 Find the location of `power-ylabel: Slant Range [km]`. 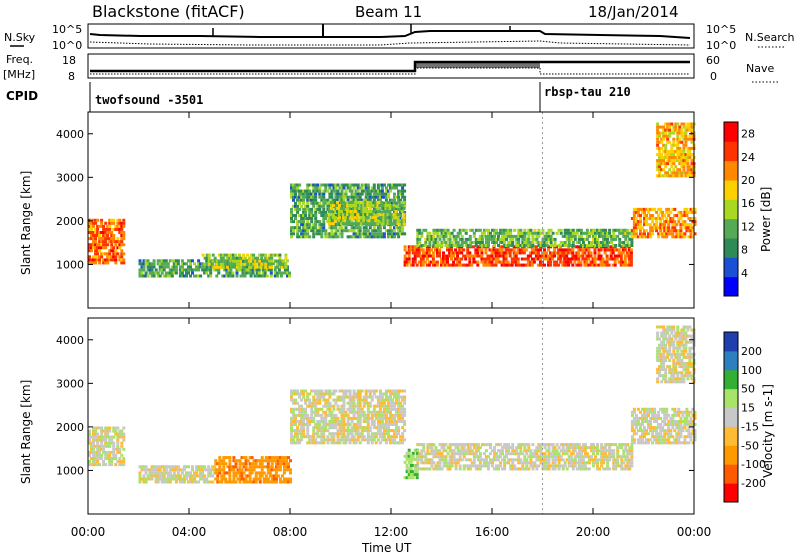

power-ylabel: Slant Range [km] is located at coordinates (26, 223).